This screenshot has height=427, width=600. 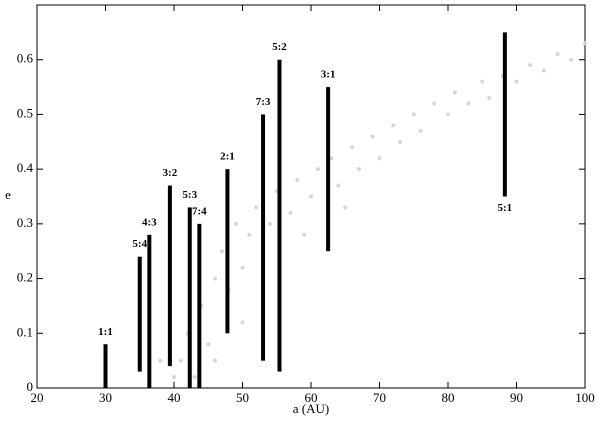 What do you see at coordinates (25, 58) in the screenshot?
I see `y-tick-label: 0.6` at bounding box center [25, 58].